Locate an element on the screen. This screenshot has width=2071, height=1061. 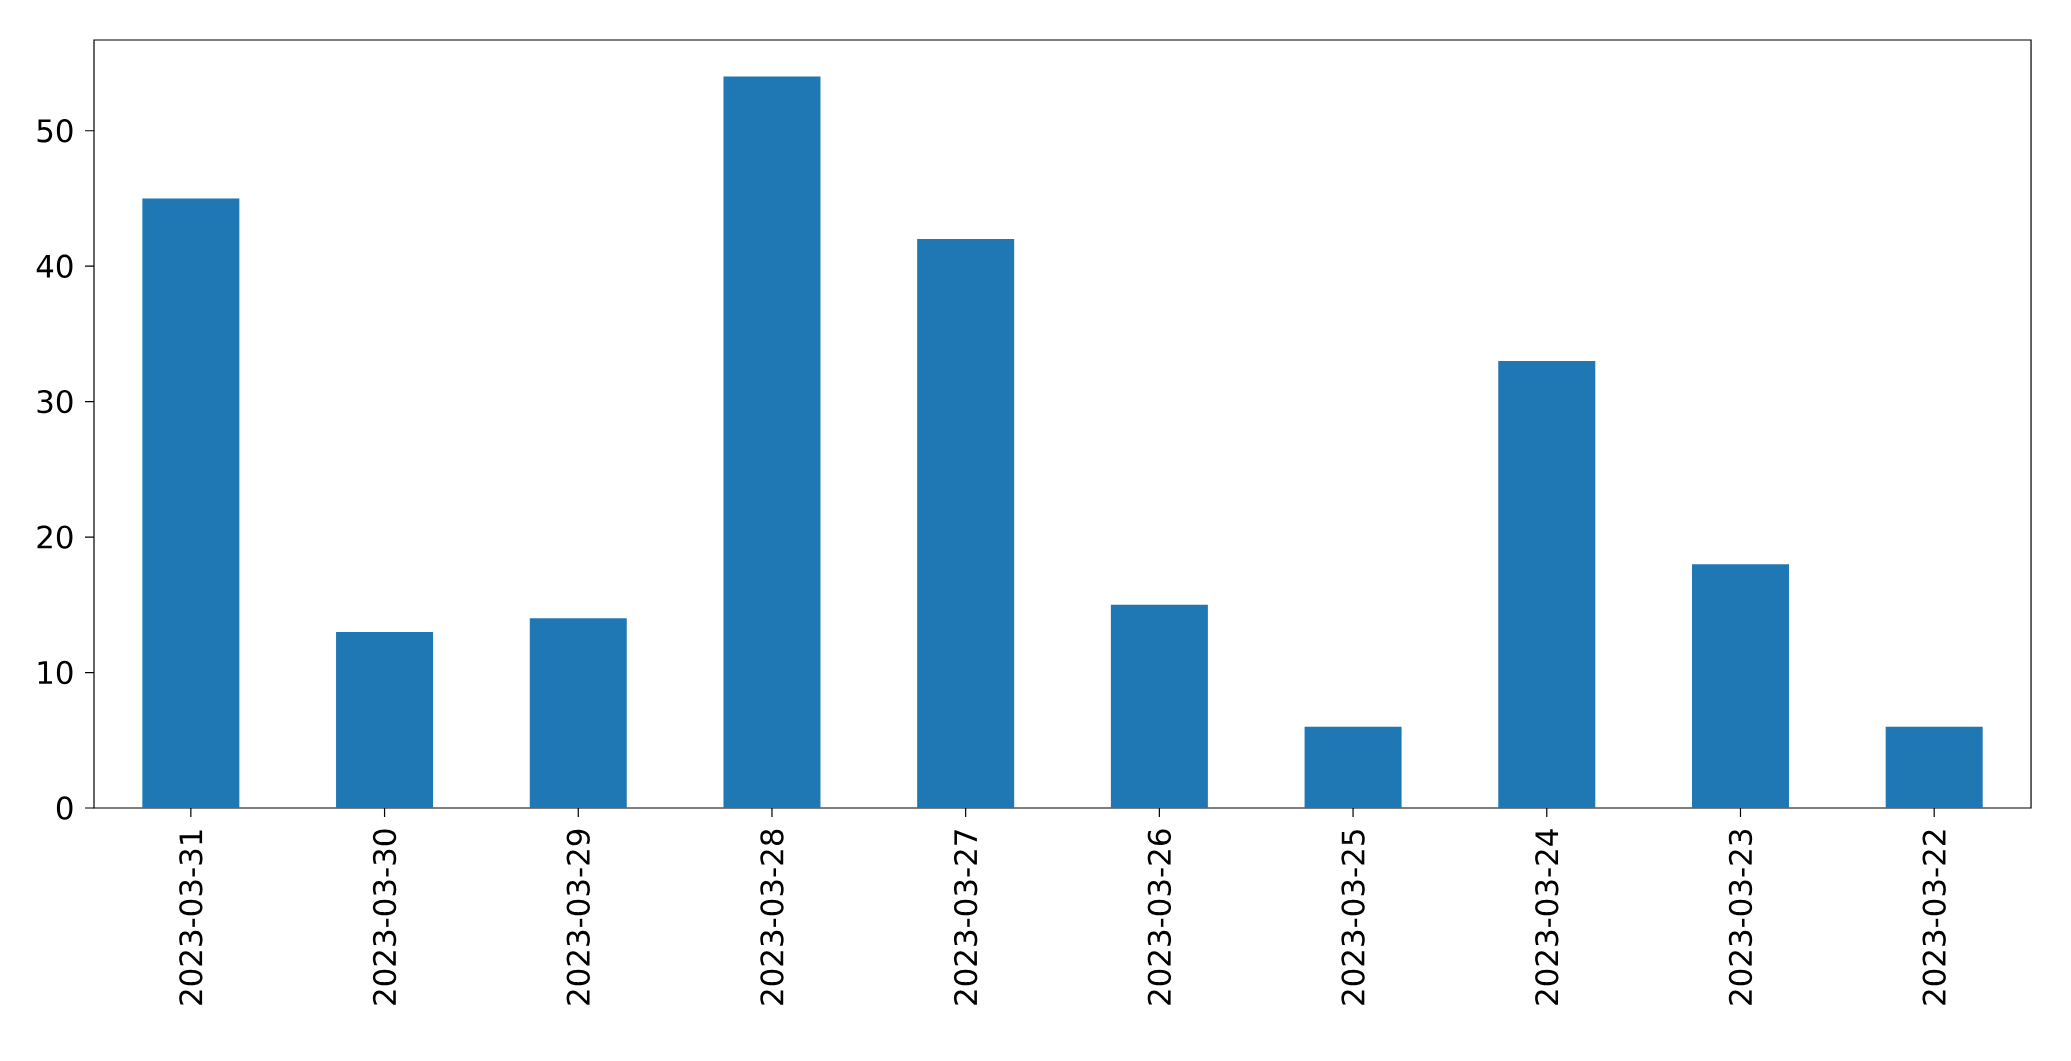
y-tick-label: 10 is located at coordinates (55, 672).